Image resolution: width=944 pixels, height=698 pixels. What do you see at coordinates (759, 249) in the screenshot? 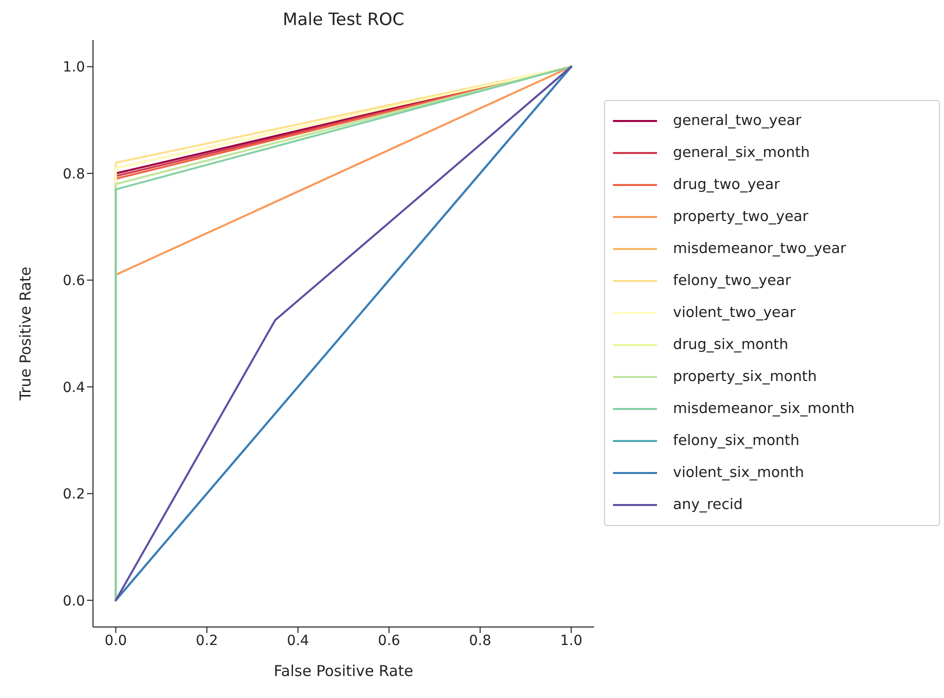
I see `legend-label: misdemeanor_two_year` at bounding box center [759, 249].